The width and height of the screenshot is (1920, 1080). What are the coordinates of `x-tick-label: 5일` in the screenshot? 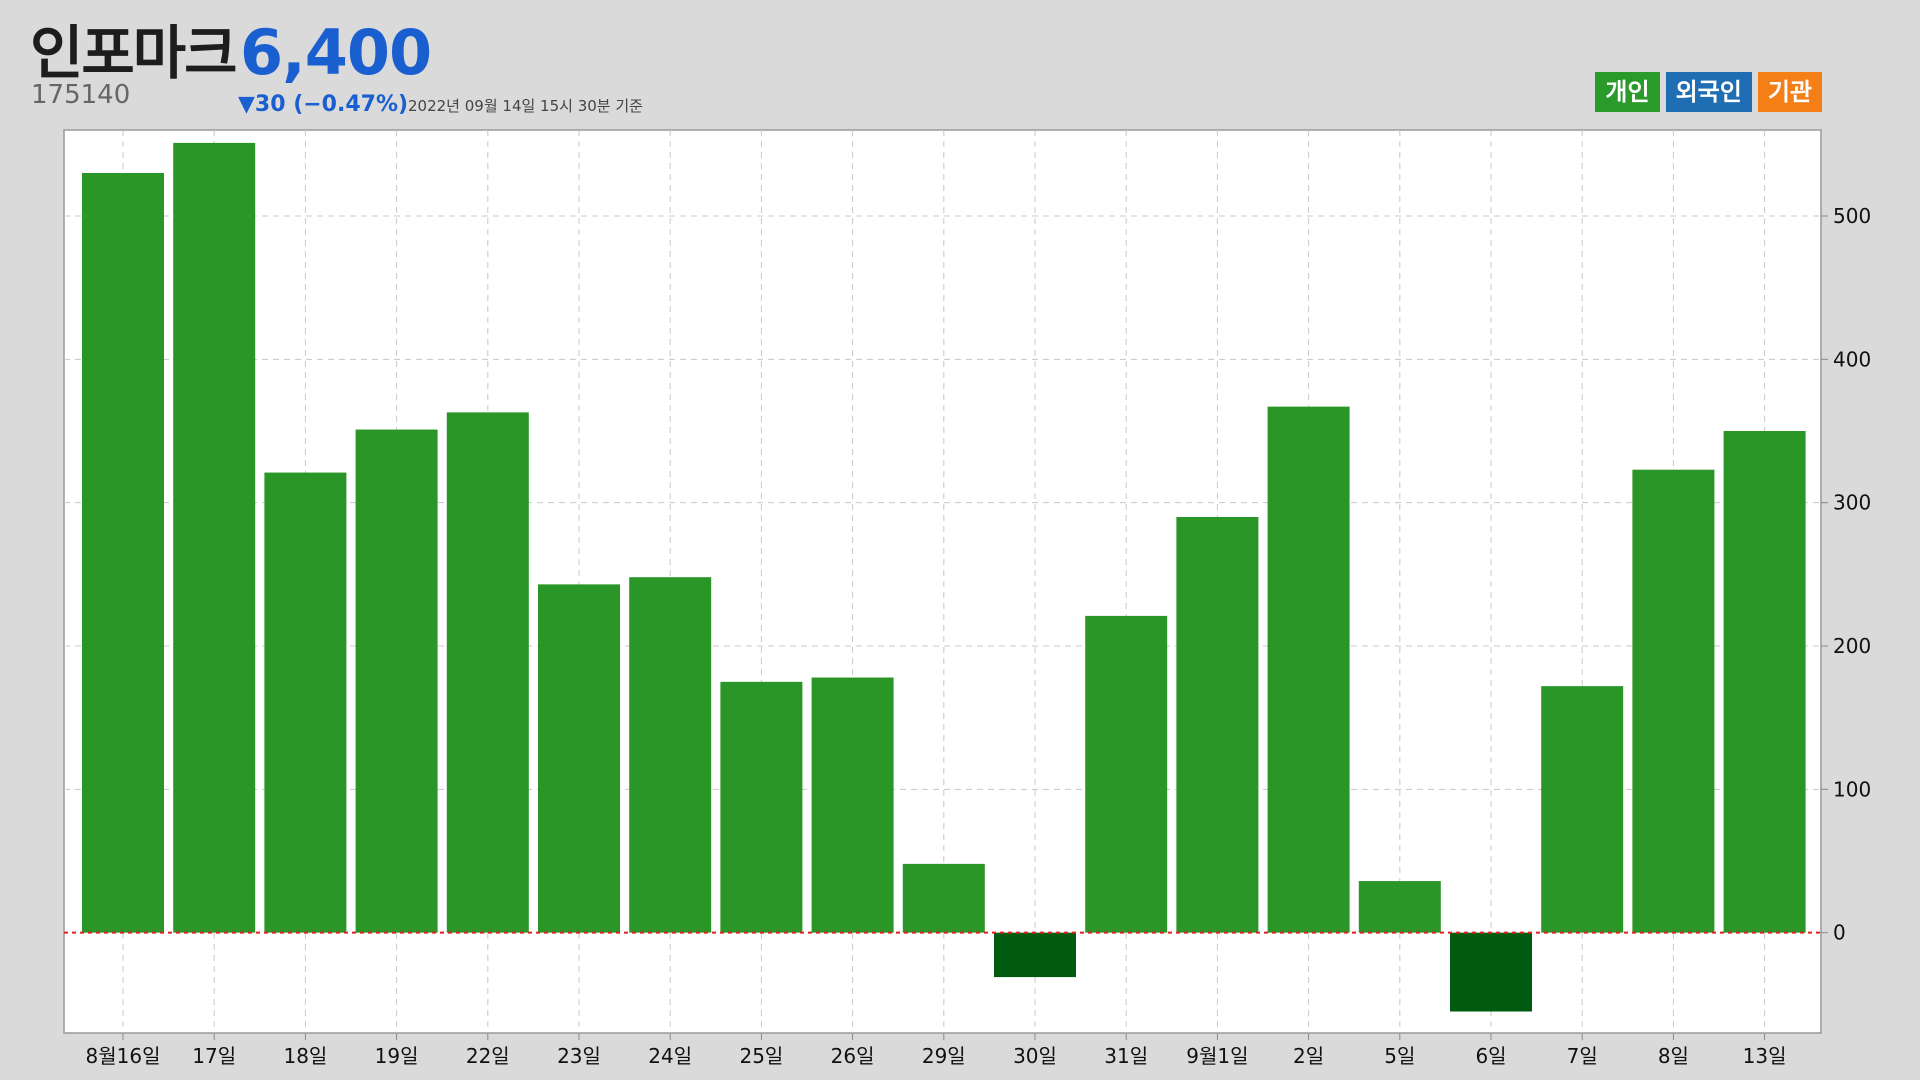 It's located at (1399, 1056).